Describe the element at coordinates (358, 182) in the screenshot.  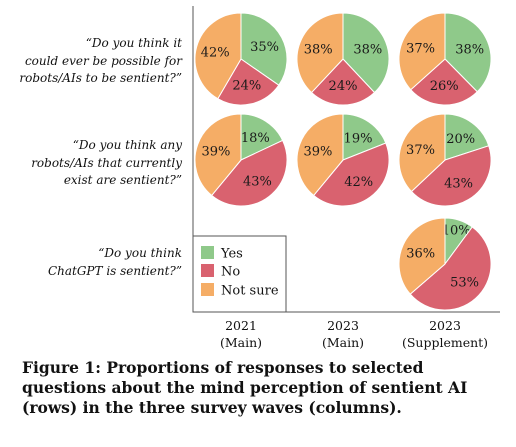
I see `pie-slice-label-no: 42%` at that location.